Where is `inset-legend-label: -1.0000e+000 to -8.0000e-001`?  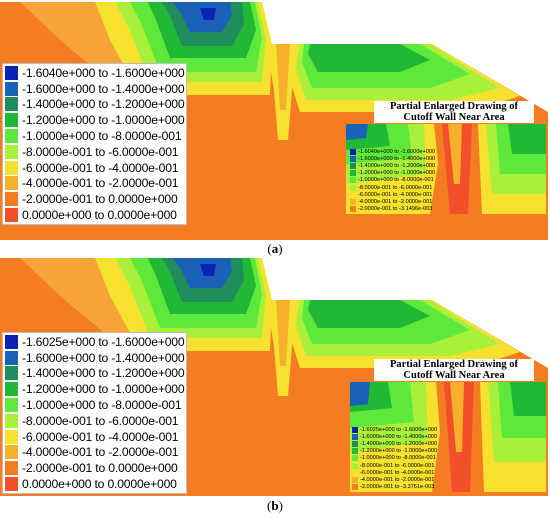
inset-legend-label: -1.0000e+000 to -8.0000e-001 is located at coordinates (398, 458).